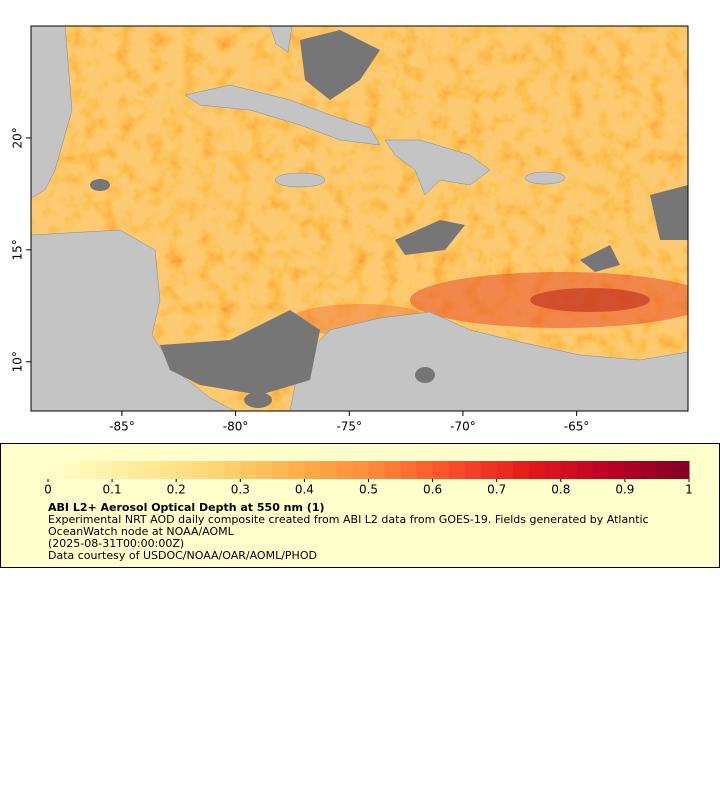 The height and width of the screenshot is (800, 720). I want to click on x-tick-label: -80°, so click(236, 427).